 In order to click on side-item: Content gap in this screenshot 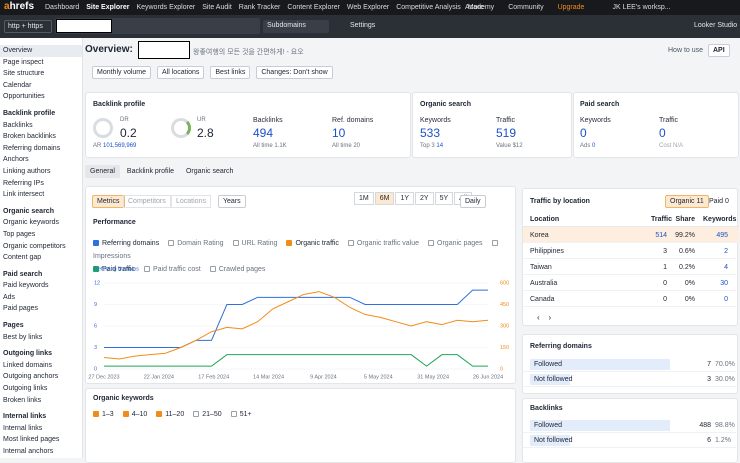, I will do `click(22, 258)`.